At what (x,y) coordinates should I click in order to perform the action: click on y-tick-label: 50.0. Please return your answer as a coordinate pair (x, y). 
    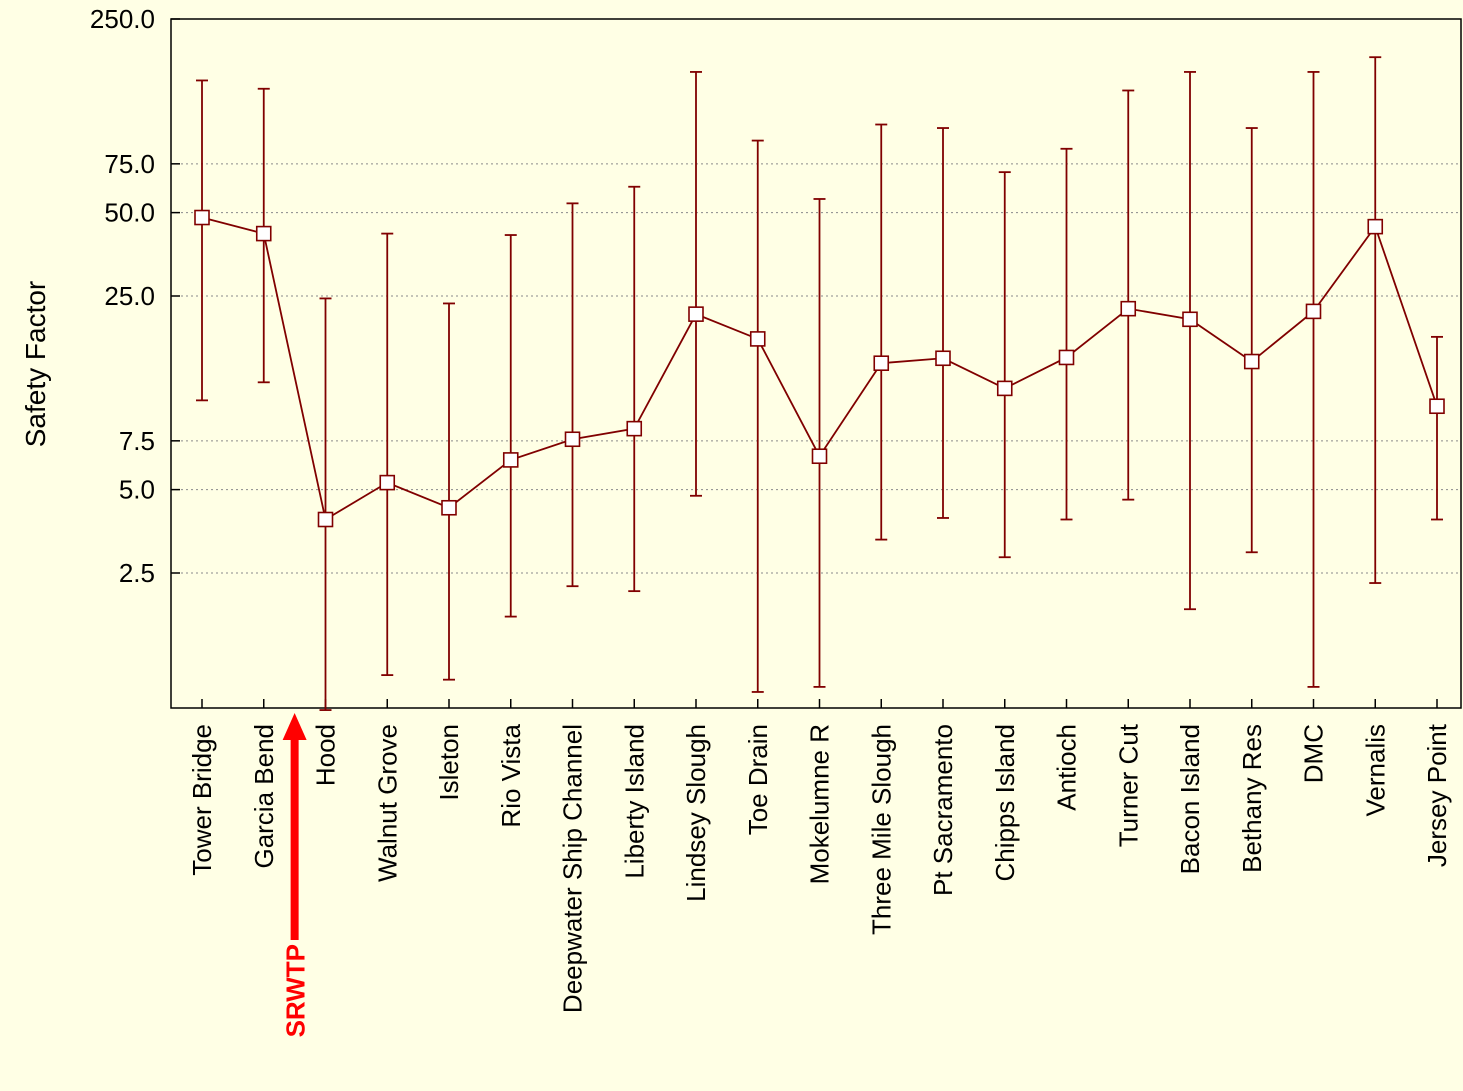
    Looking at the image, I should click on (129, 213).